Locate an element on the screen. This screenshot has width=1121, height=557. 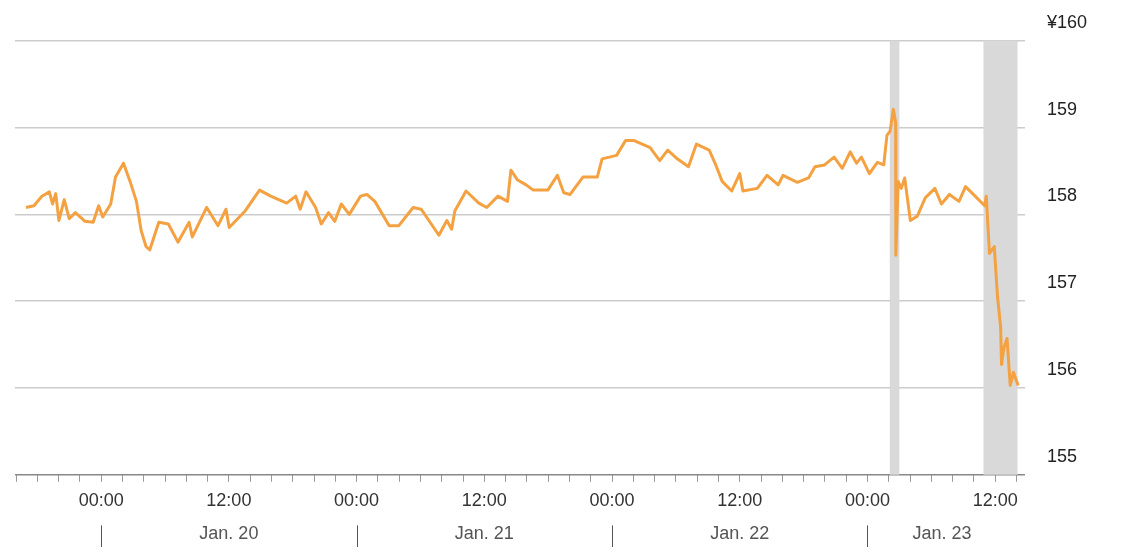
y-tick-label: ¥160 is located at coordinates (1066, 21).